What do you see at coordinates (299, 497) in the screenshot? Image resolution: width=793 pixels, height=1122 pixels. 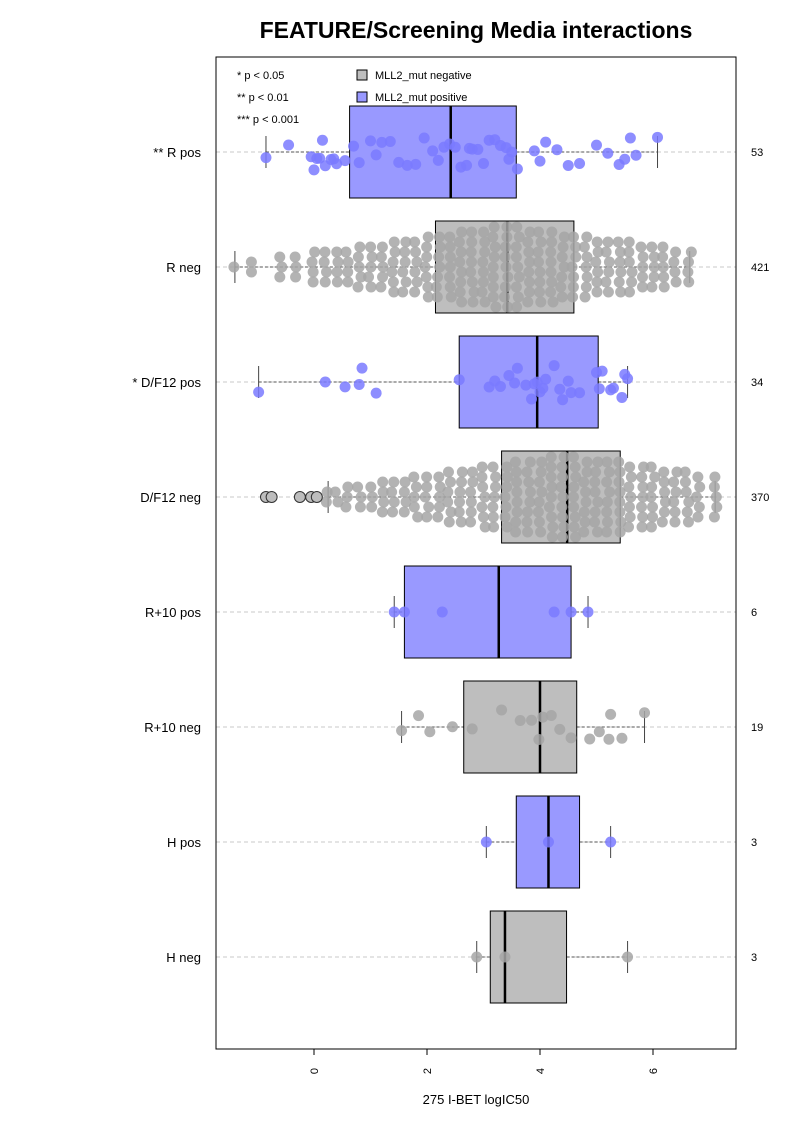 I see `outlier-point` at bounding box center [299, 497].